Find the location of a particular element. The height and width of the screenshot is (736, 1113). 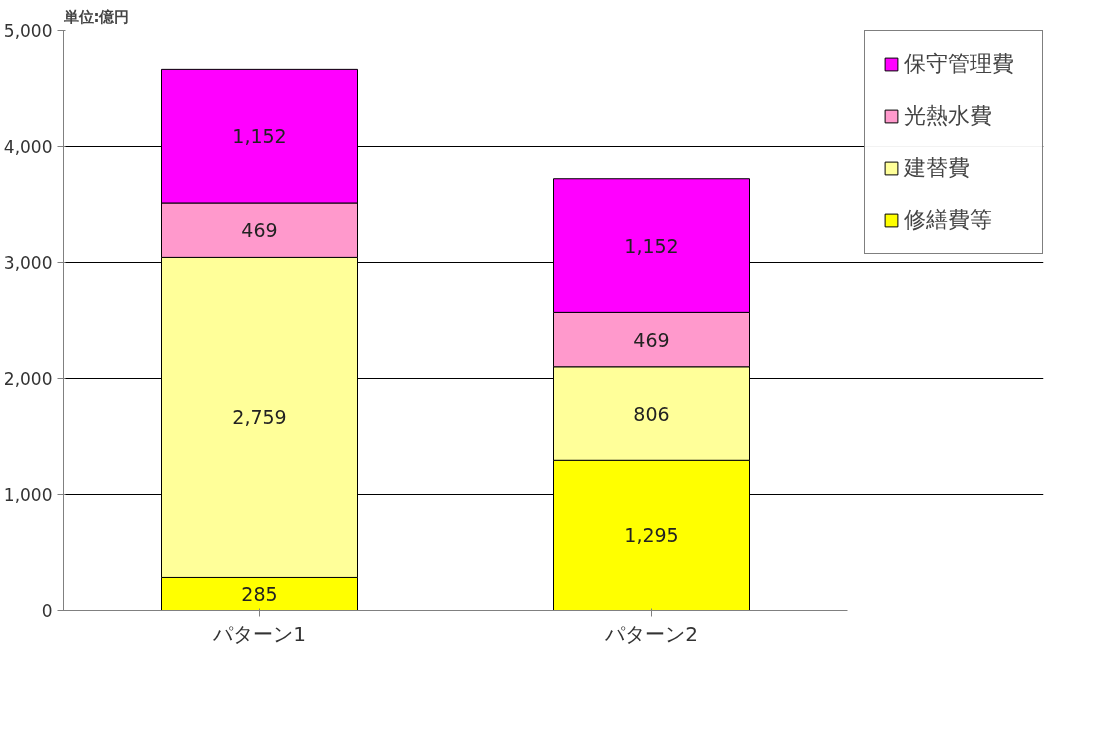

legend-label: 保守管理費 is located at coordinates (959, 64).